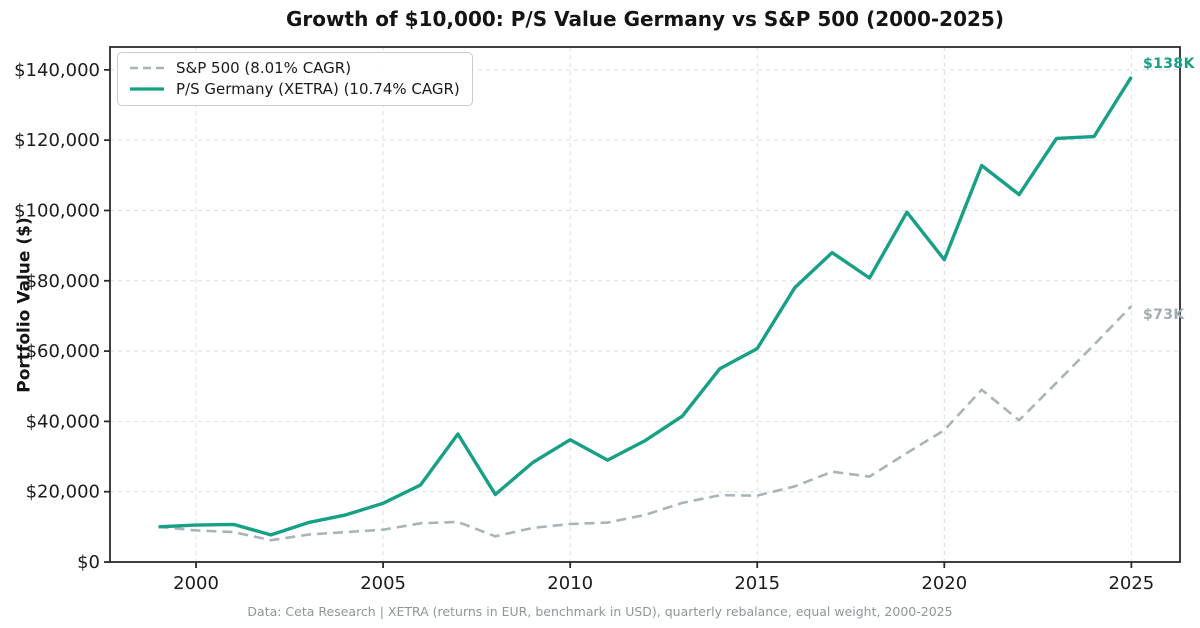 The image size is (1200, 628). Describe the element at coordinates (383, 583) in the screenshot. I see `x-tick-label: 2005` at that location.